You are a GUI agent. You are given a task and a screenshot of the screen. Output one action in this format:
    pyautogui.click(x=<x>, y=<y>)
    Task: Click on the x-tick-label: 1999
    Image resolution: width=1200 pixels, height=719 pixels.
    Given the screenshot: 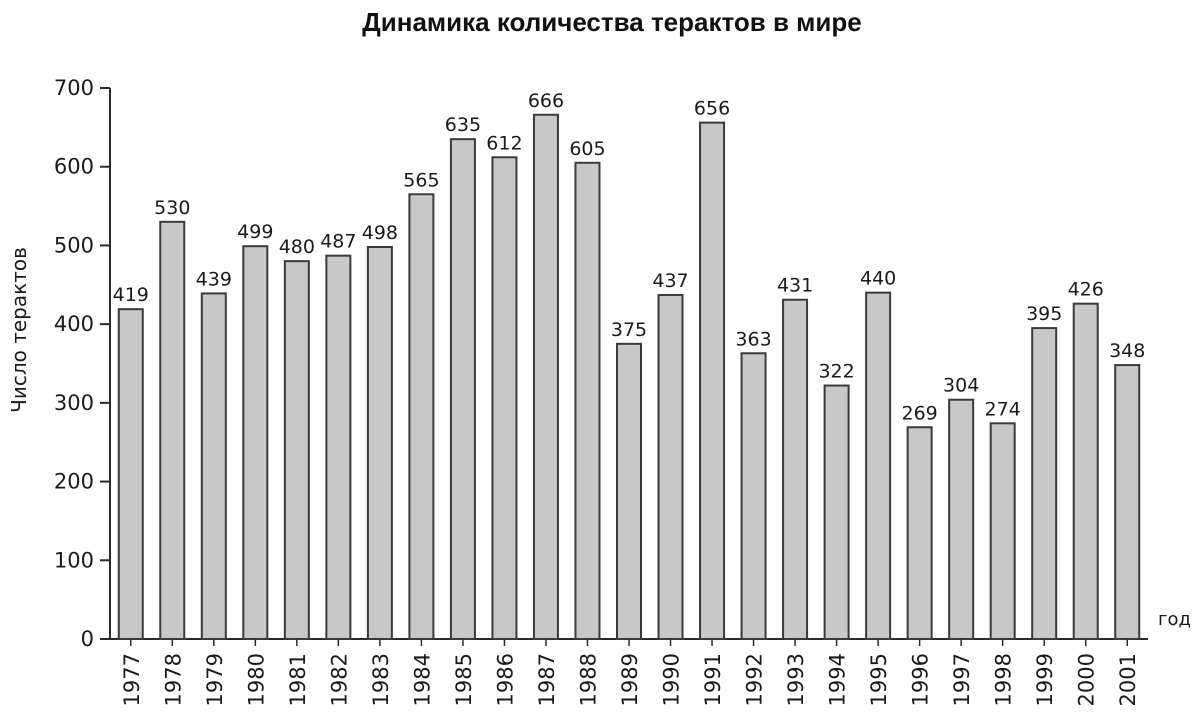 What is the action you would take?
    pyautogui.click(x=1045, y=679)
    